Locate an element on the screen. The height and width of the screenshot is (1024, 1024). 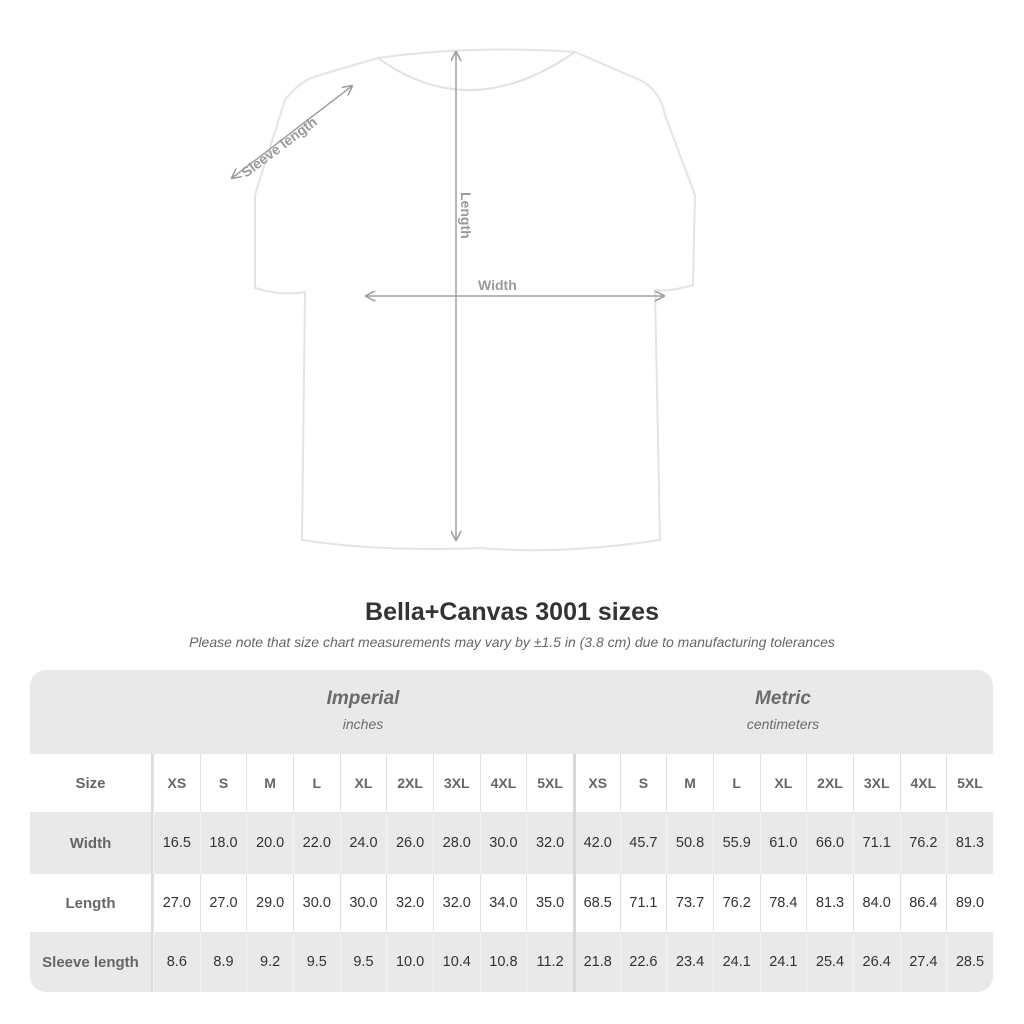
metric-label: Metric is located at coordinates (783, 698).